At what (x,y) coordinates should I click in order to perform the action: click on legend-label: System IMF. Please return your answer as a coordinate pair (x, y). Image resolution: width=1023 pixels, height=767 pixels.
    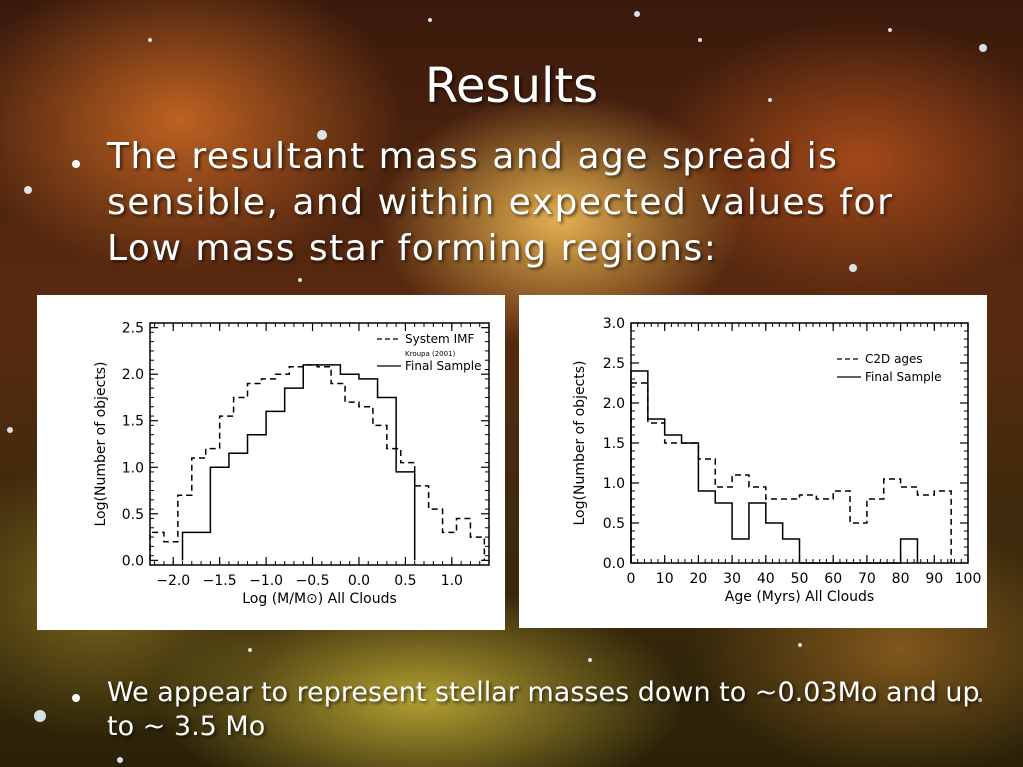
    Looking at the image, I should click on (439, 339).